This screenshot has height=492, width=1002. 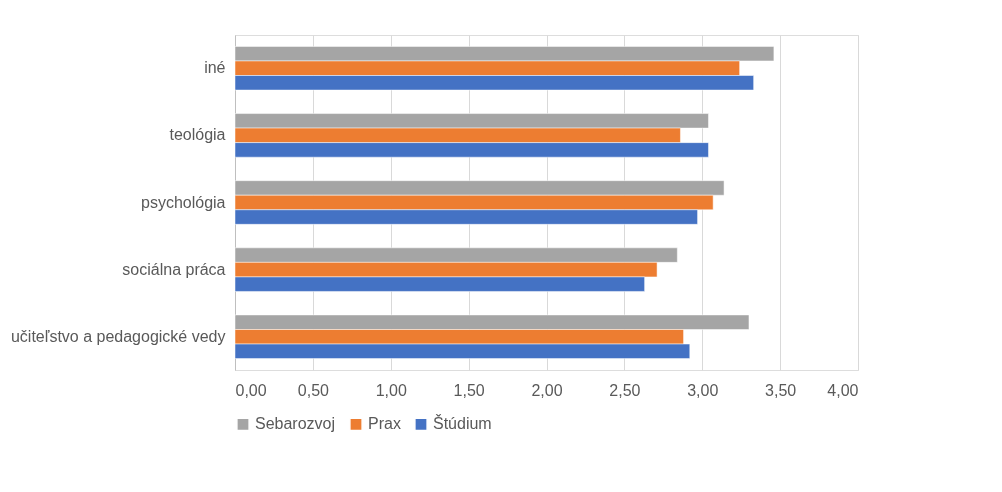 I want to click on legend-label: Sebarozvoj, so click(x=295, y=424).